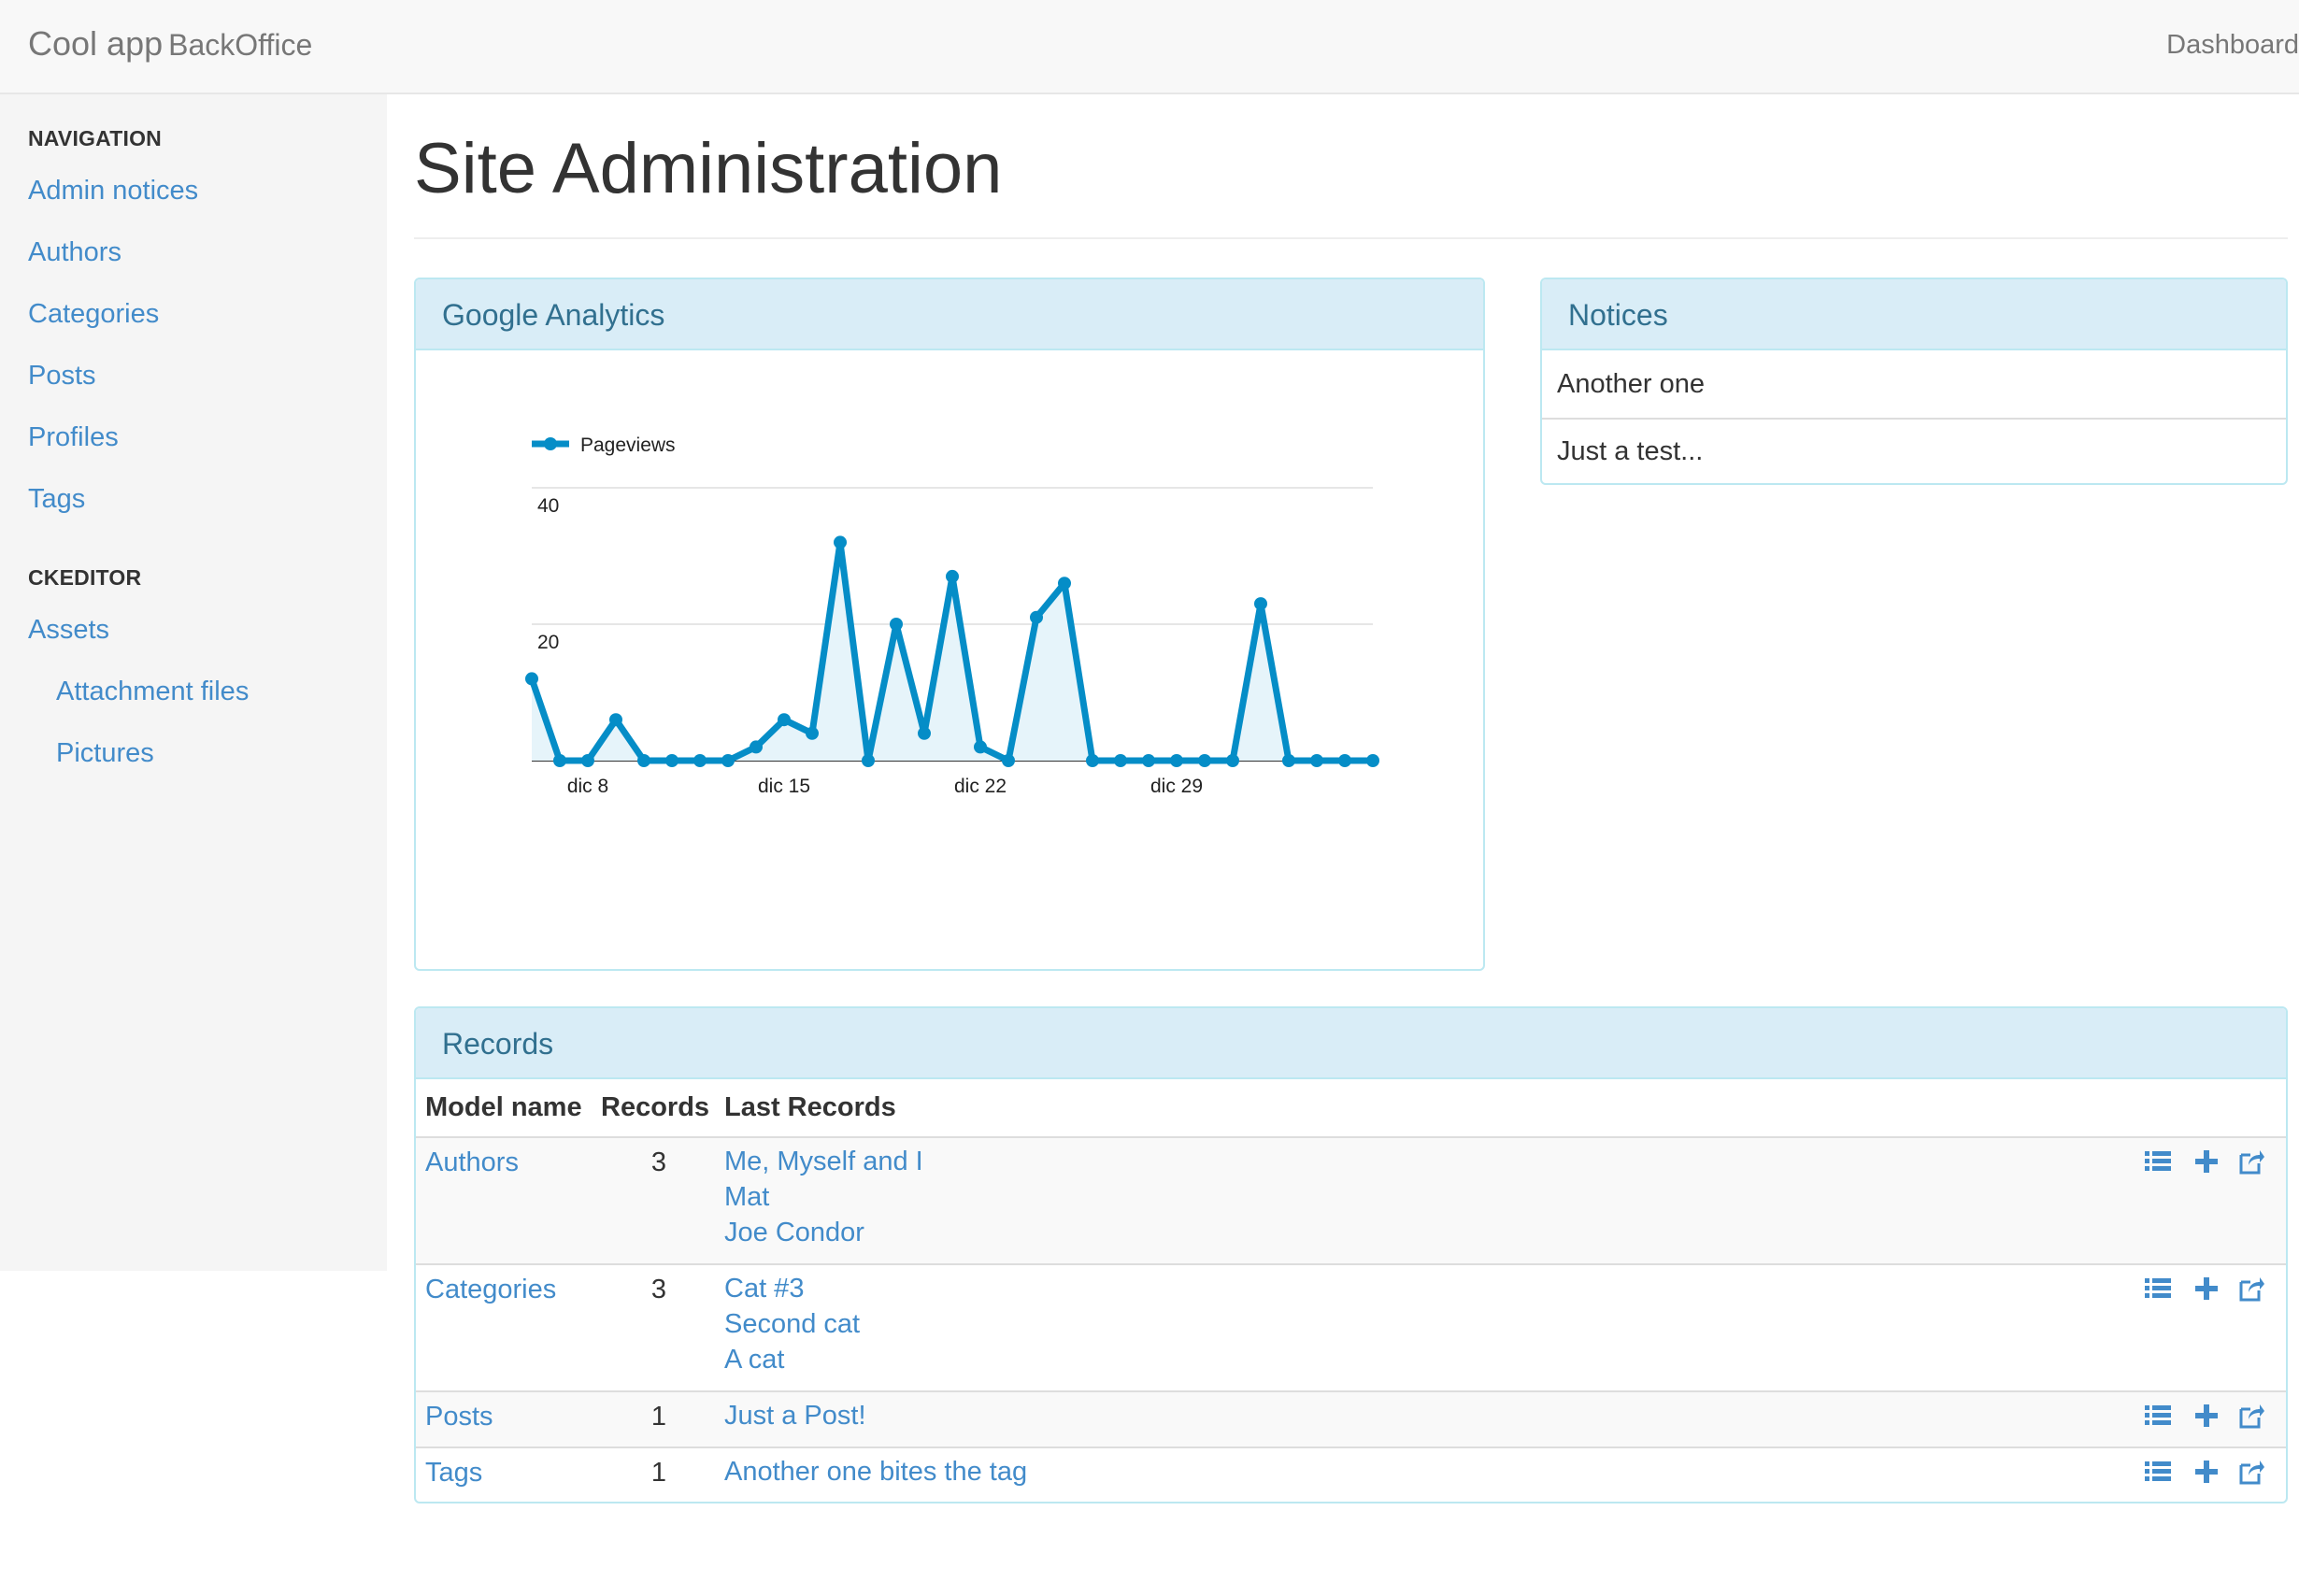 The height and width of the screenshot is (1596, 2299). I want to click on x-tick-label: dic 15, so click(784, 787).